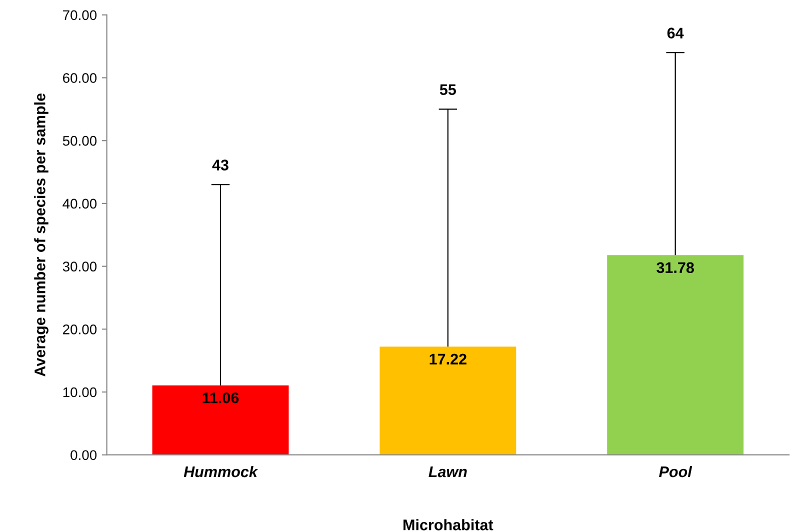 The width and height of the screenshot is (797, 532). I want to click on y-axis-title: Average number of species per sample, so click(41, 234).